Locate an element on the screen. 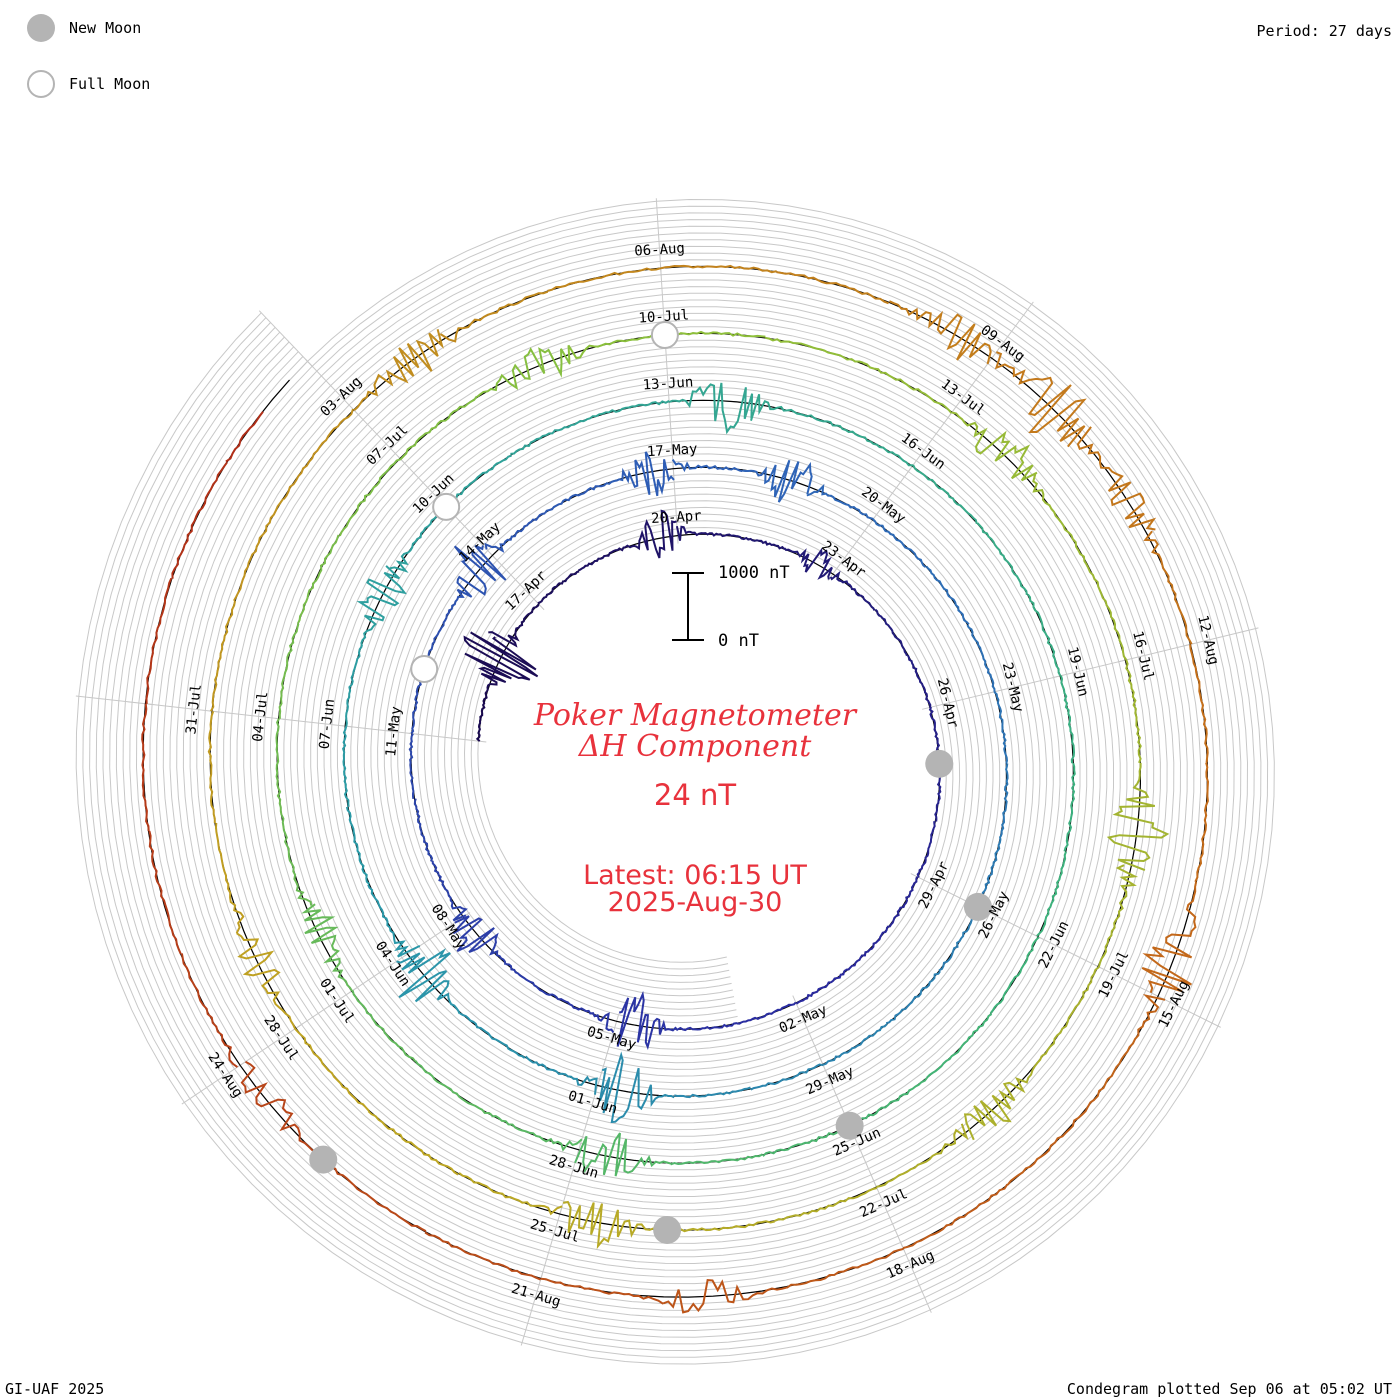 The image size is (1400, 1400). credit-label: GI-UAF 2025 is located at coordinates (55, 1389).